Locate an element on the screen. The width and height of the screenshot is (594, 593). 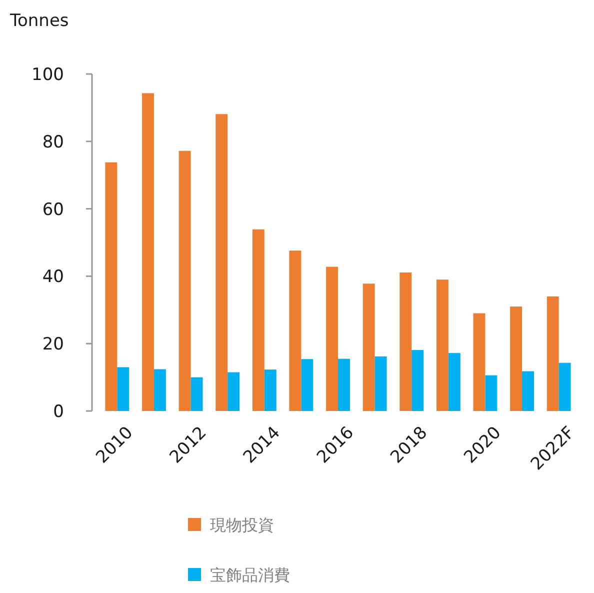
y-tick-label: 0 is located at coordinates (58, 412).